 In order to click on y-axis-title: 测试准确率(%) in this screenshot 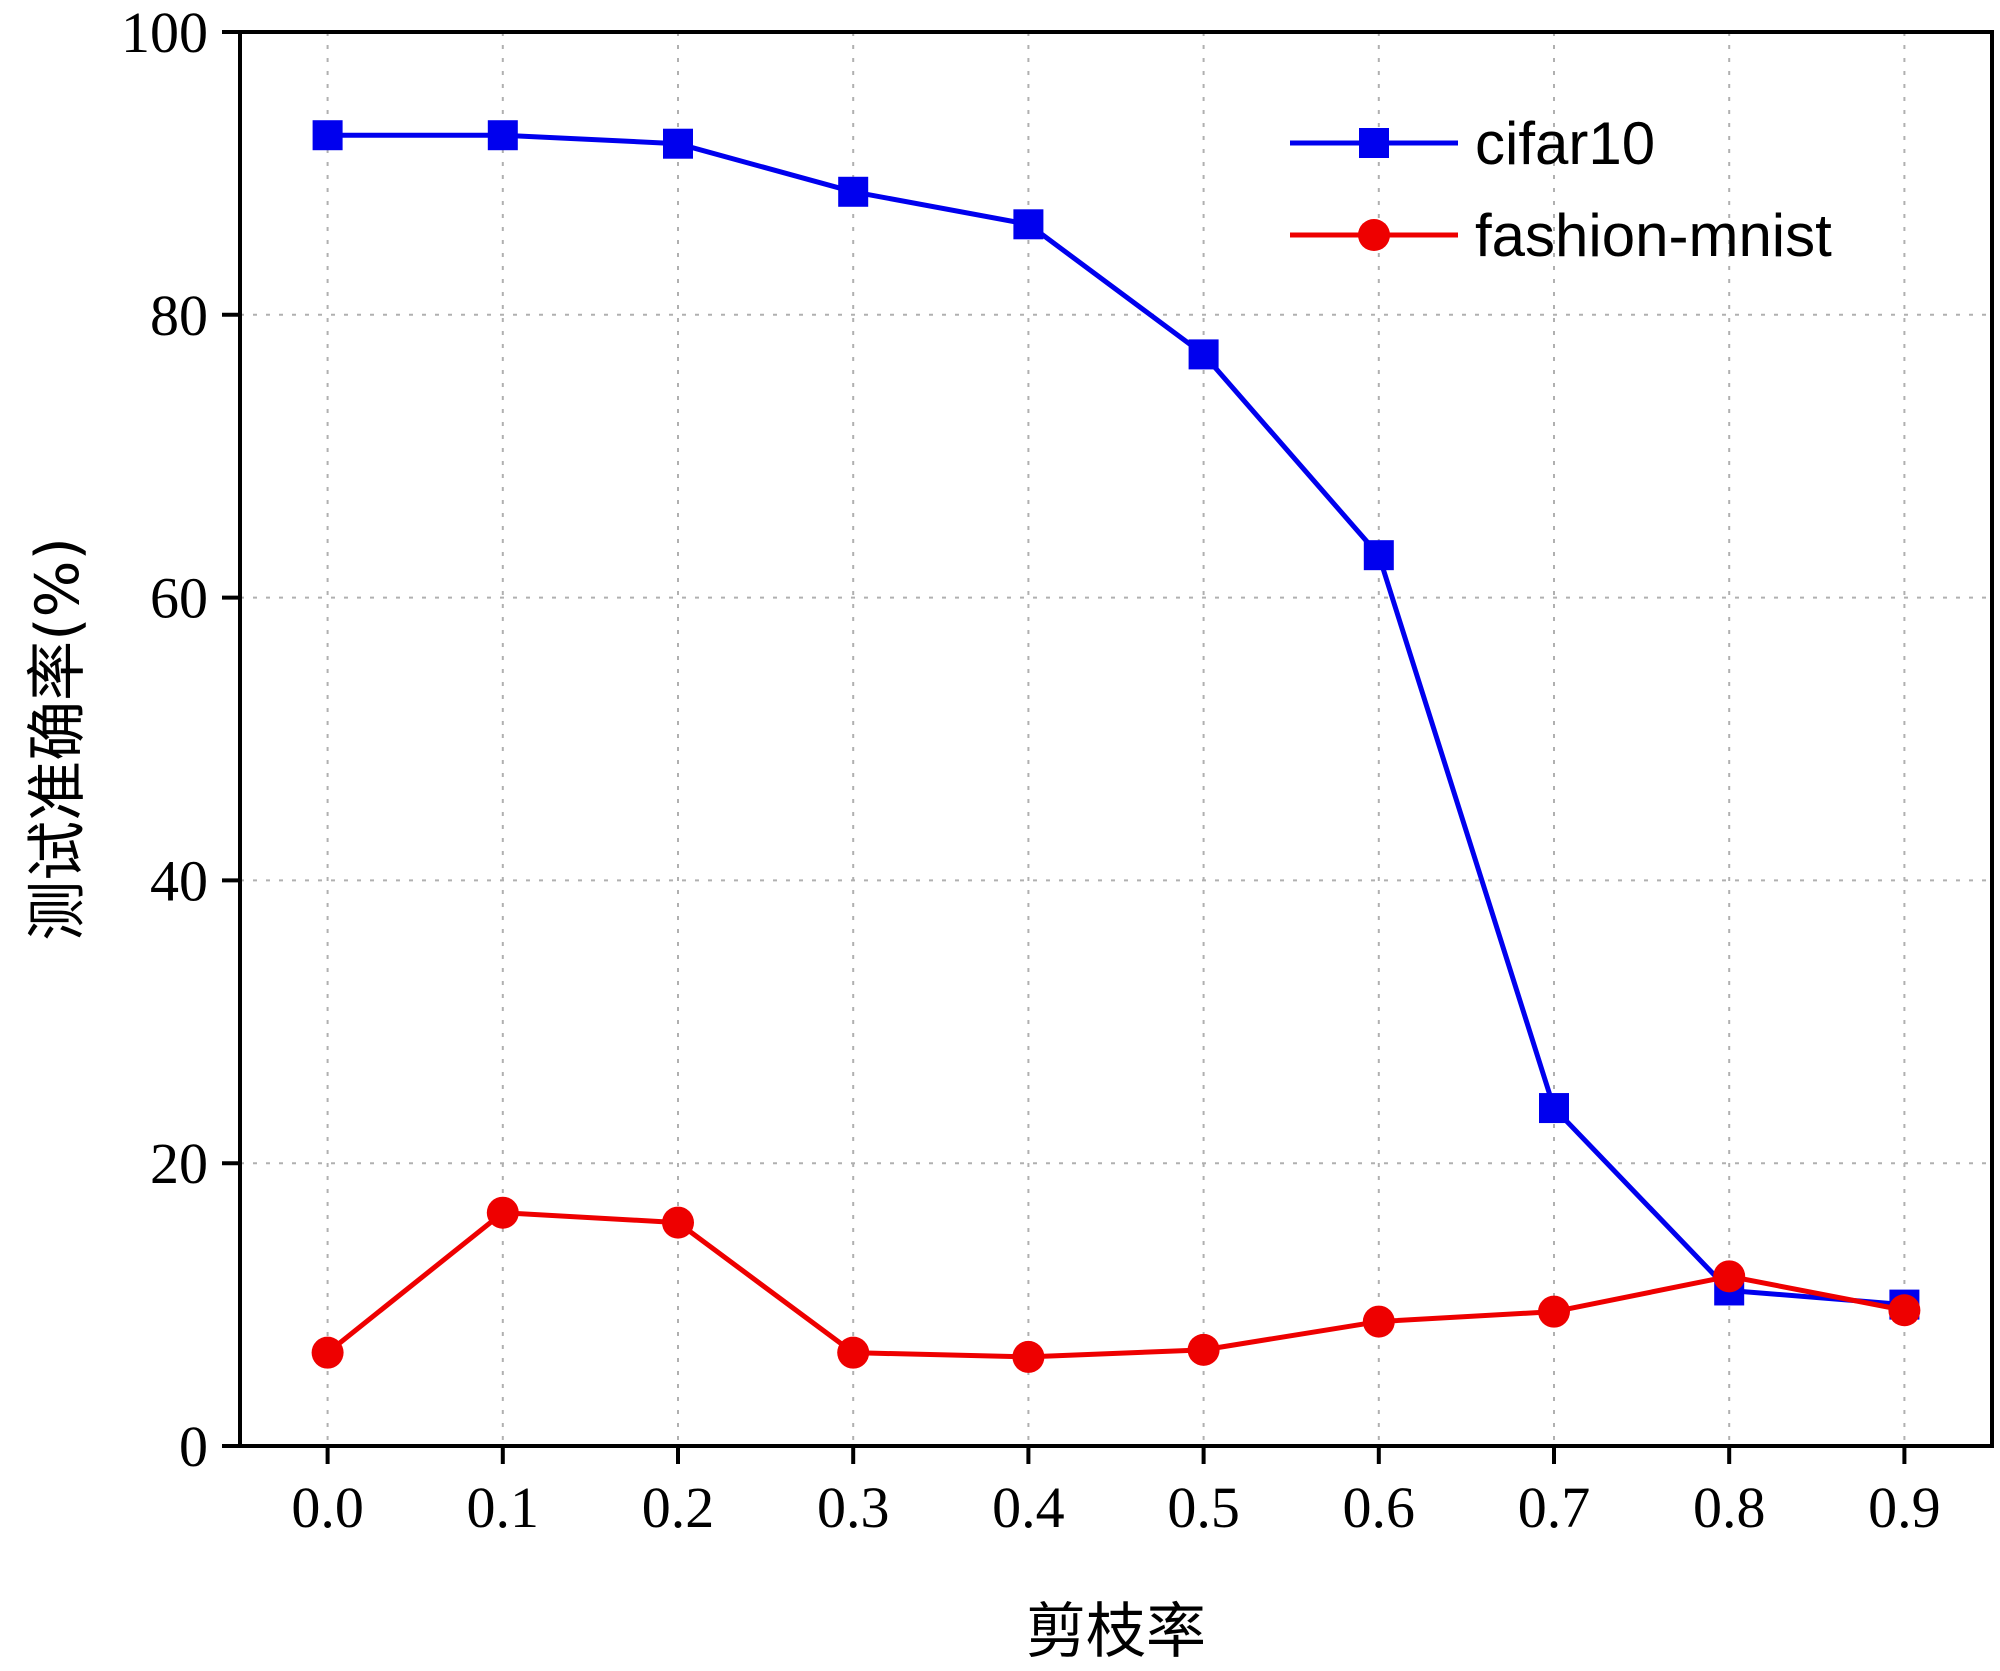, I will do `click(58, 739)`.